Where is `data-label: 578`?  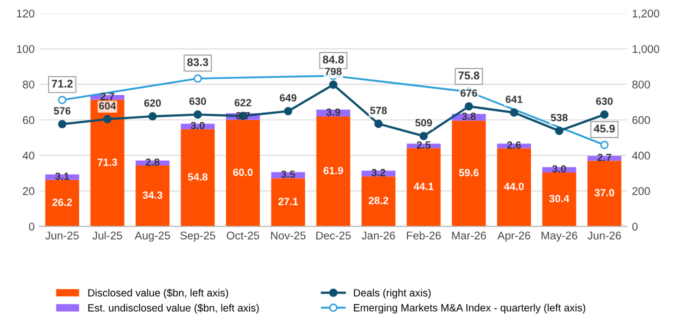 data-label: 578 is located at coordinates (378, 110).